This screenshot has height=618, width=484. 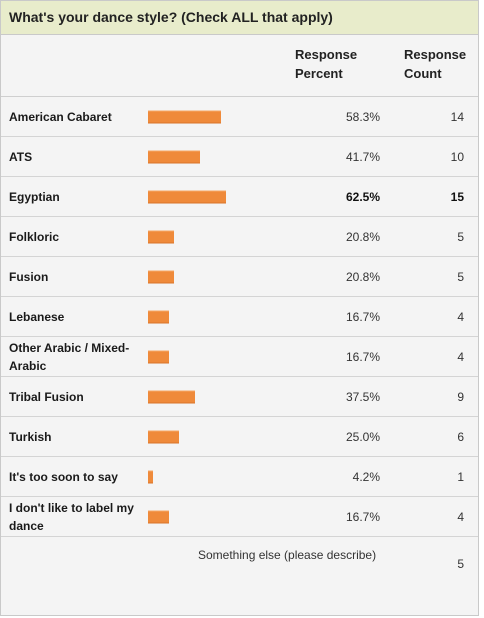 I want to click on response-percent: 58.3%, so click(x=362, y=116).